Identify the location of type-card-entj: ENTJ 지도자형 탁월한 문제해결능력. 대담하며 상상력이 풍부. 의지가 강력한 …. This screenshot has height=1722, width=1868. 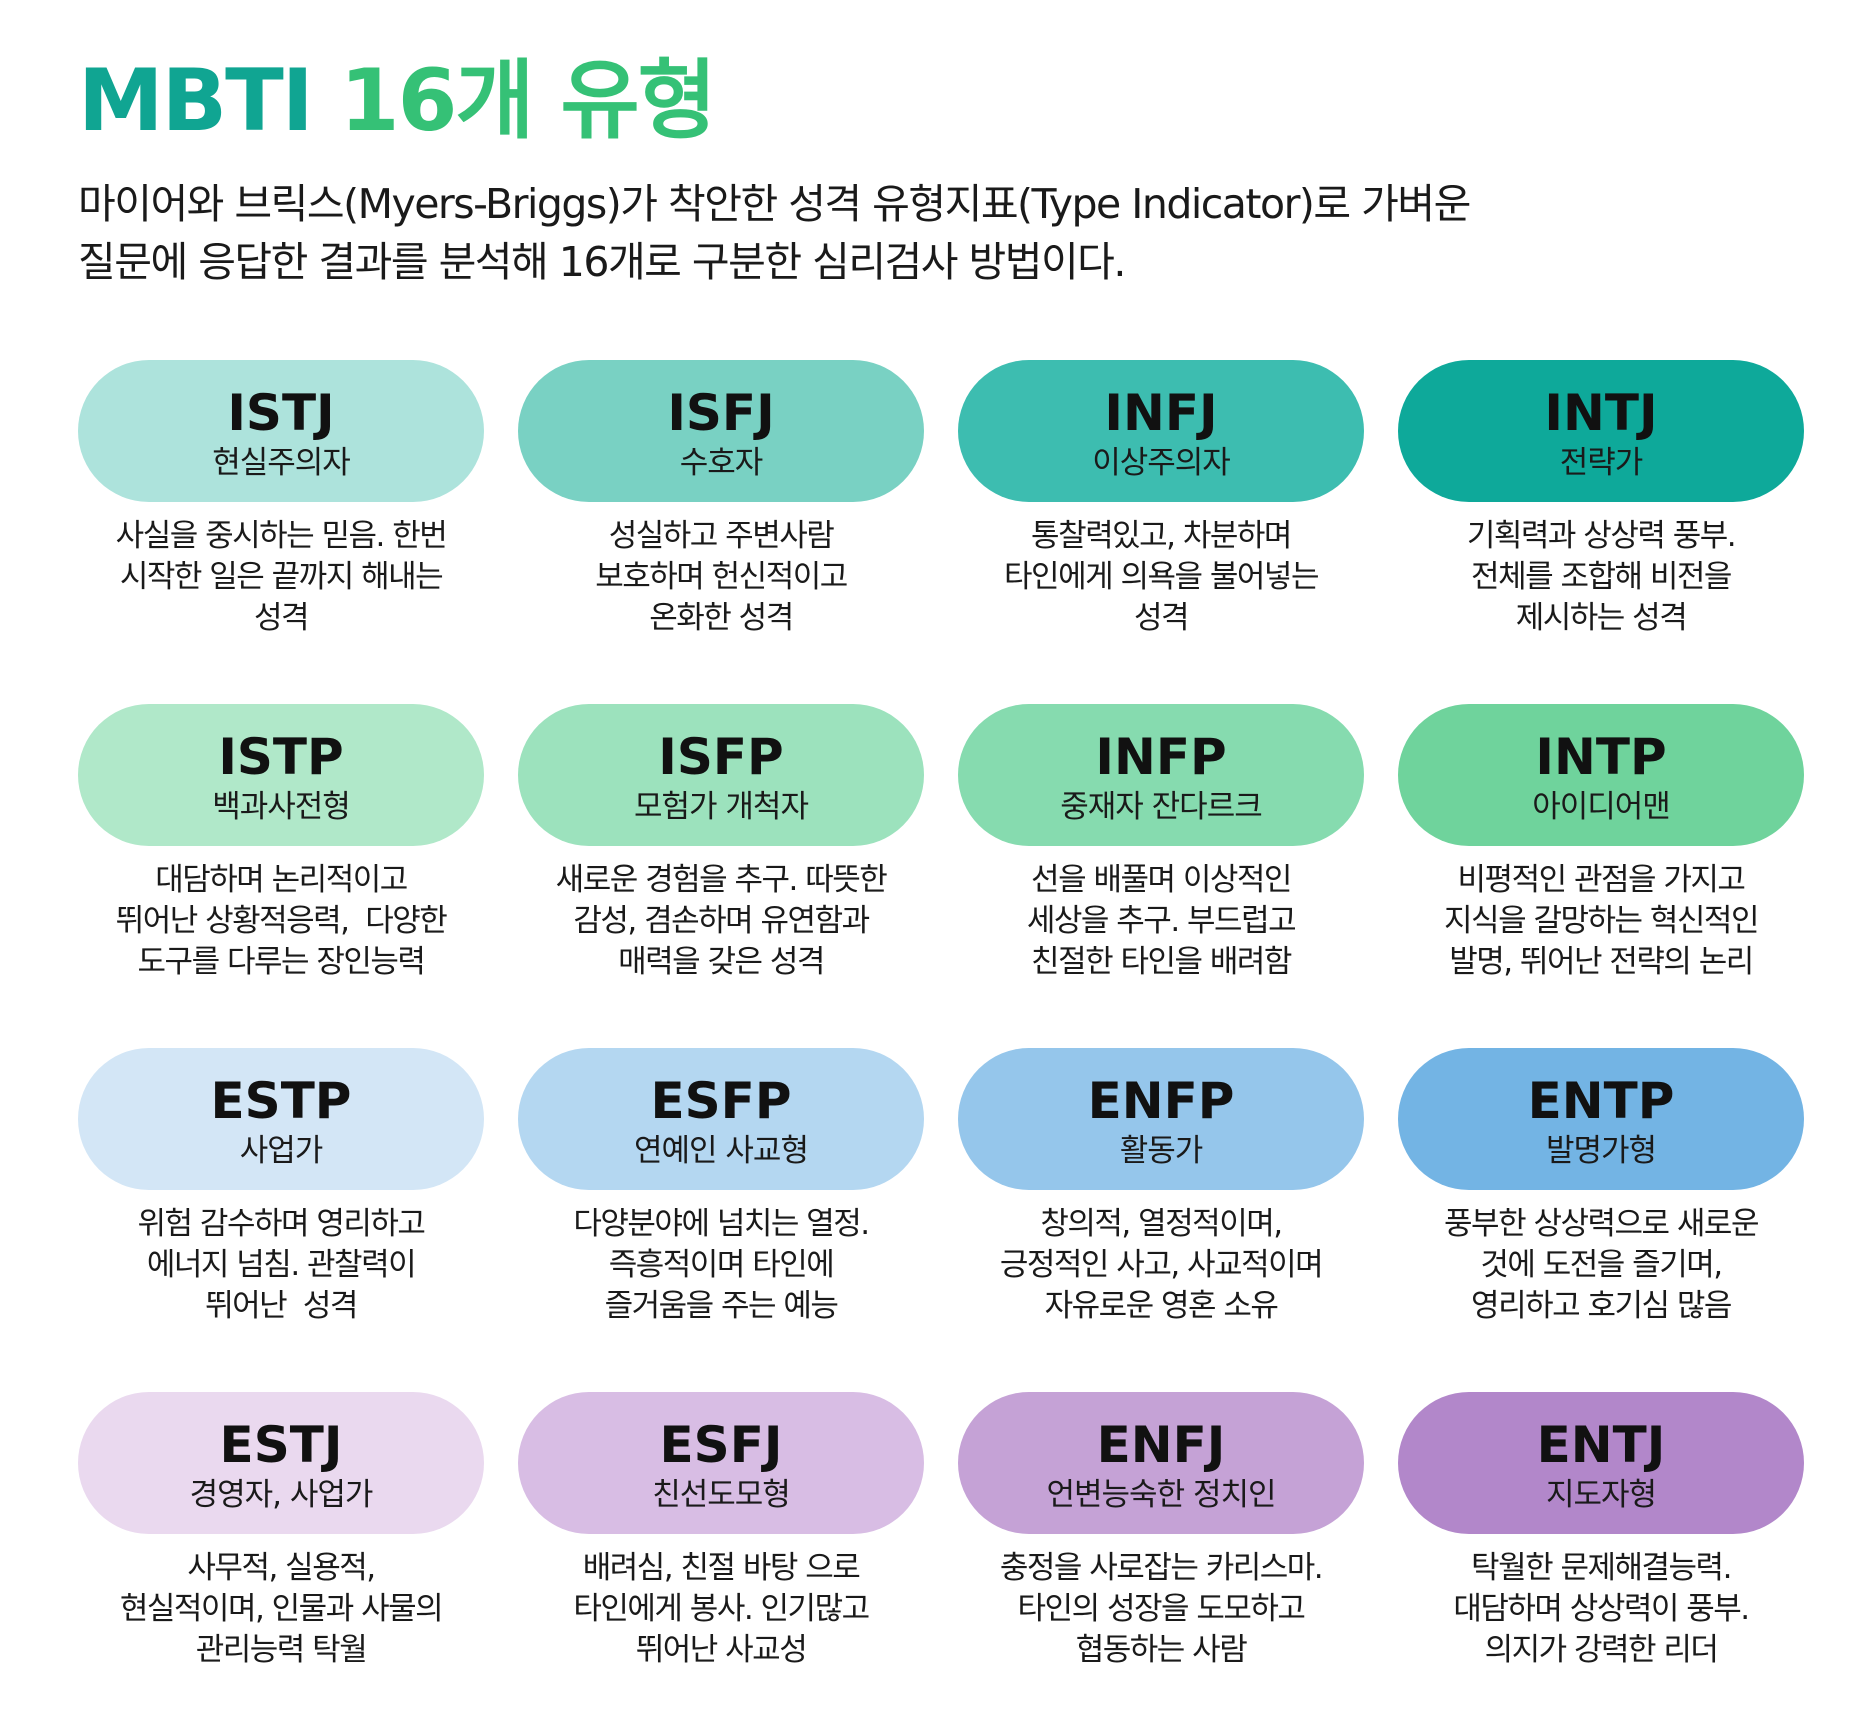
(1601, 1544).